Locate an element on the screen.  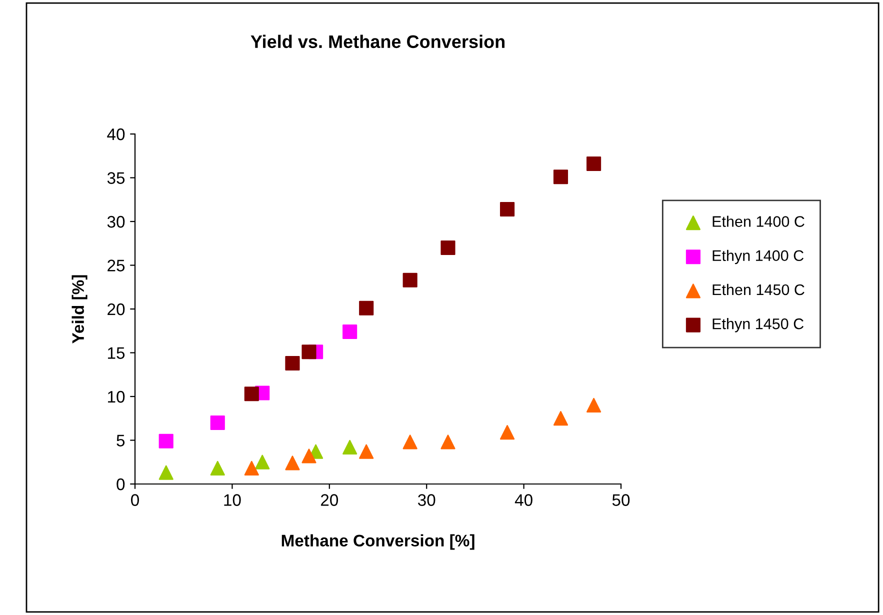
x-tick-label: 30 is located at coordinates (427, 500).